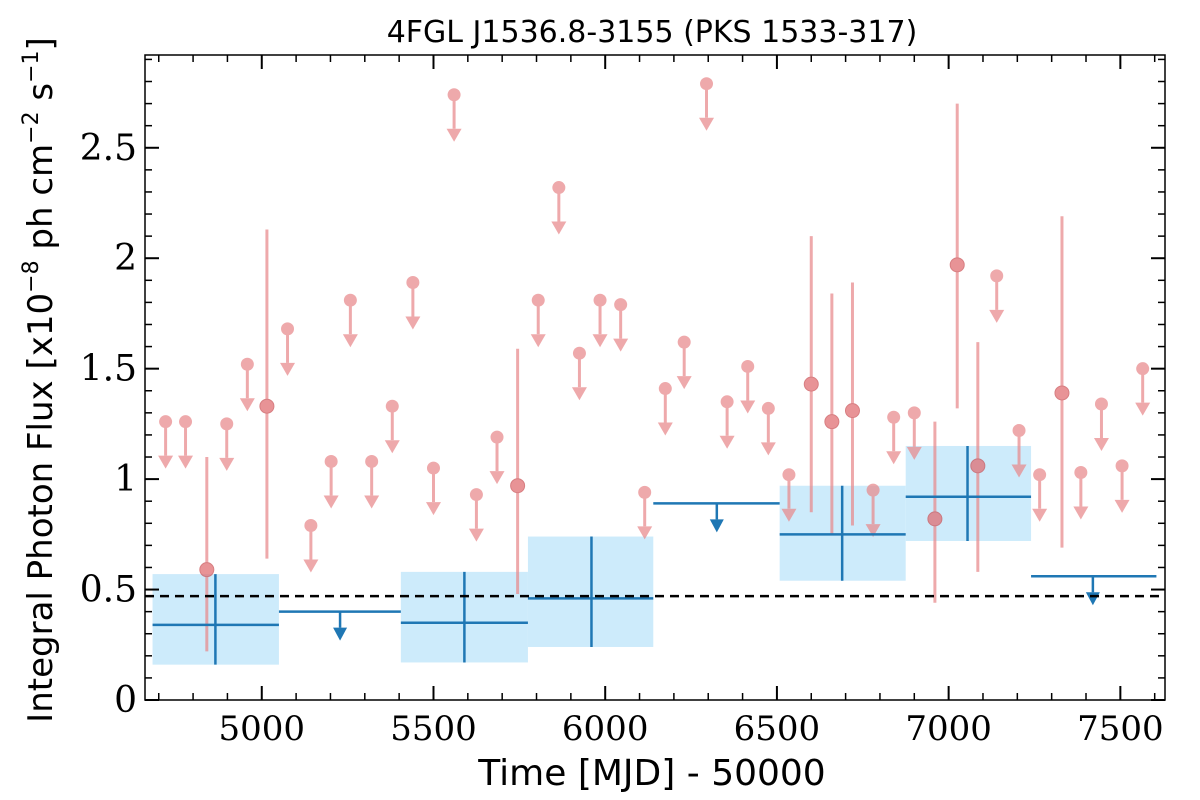 This screenshot has width=1200, height=800. What do you see at coordinates (777, 729) in the screenshot?
I see `x-tick-label: 6500` at bounding box center [777, 729].